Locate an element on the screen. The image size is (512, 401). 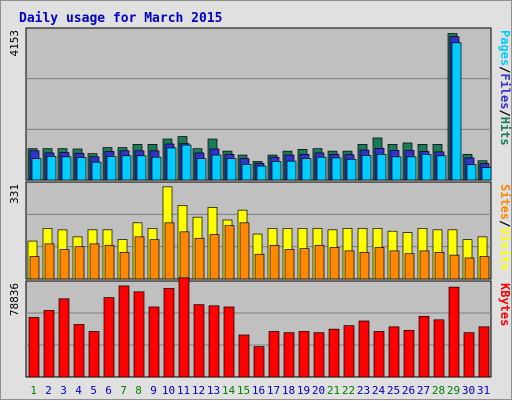
y-max-label-top: 4153 is located at coordinates (14, 43).